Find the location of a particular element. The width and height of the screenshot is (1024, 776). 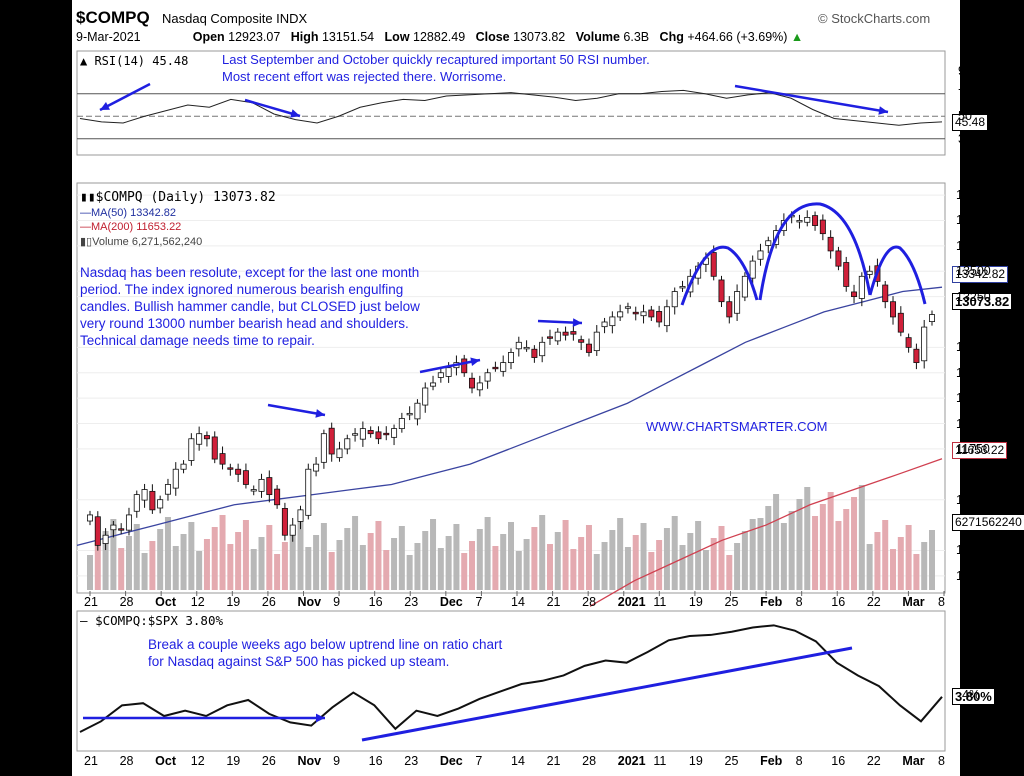

ratio-legend: — $COMPQ:$SPX 3.80% is located at coordinates (151, 620).